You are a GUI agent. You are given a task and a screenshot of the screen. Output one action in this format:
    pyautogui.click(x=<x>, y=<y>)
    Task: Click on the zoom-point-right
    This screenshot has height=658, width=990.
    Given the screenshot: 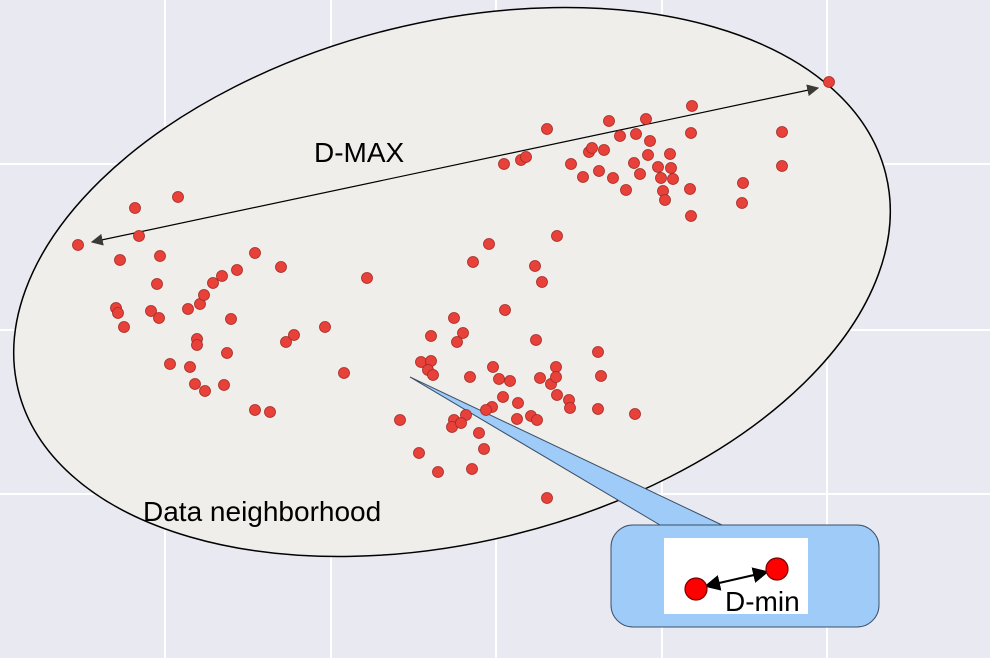 What is the action you would take?
    pyautogui.click(x=777, y=569)
    